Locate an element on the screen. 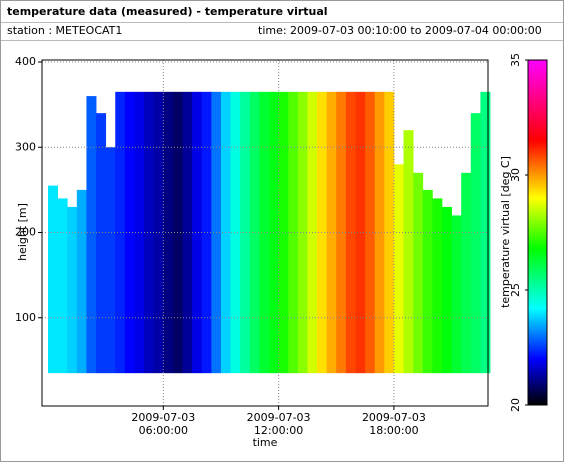  colorbar-label: temperature virtual [deg C] is located at coordinates (505, 232).